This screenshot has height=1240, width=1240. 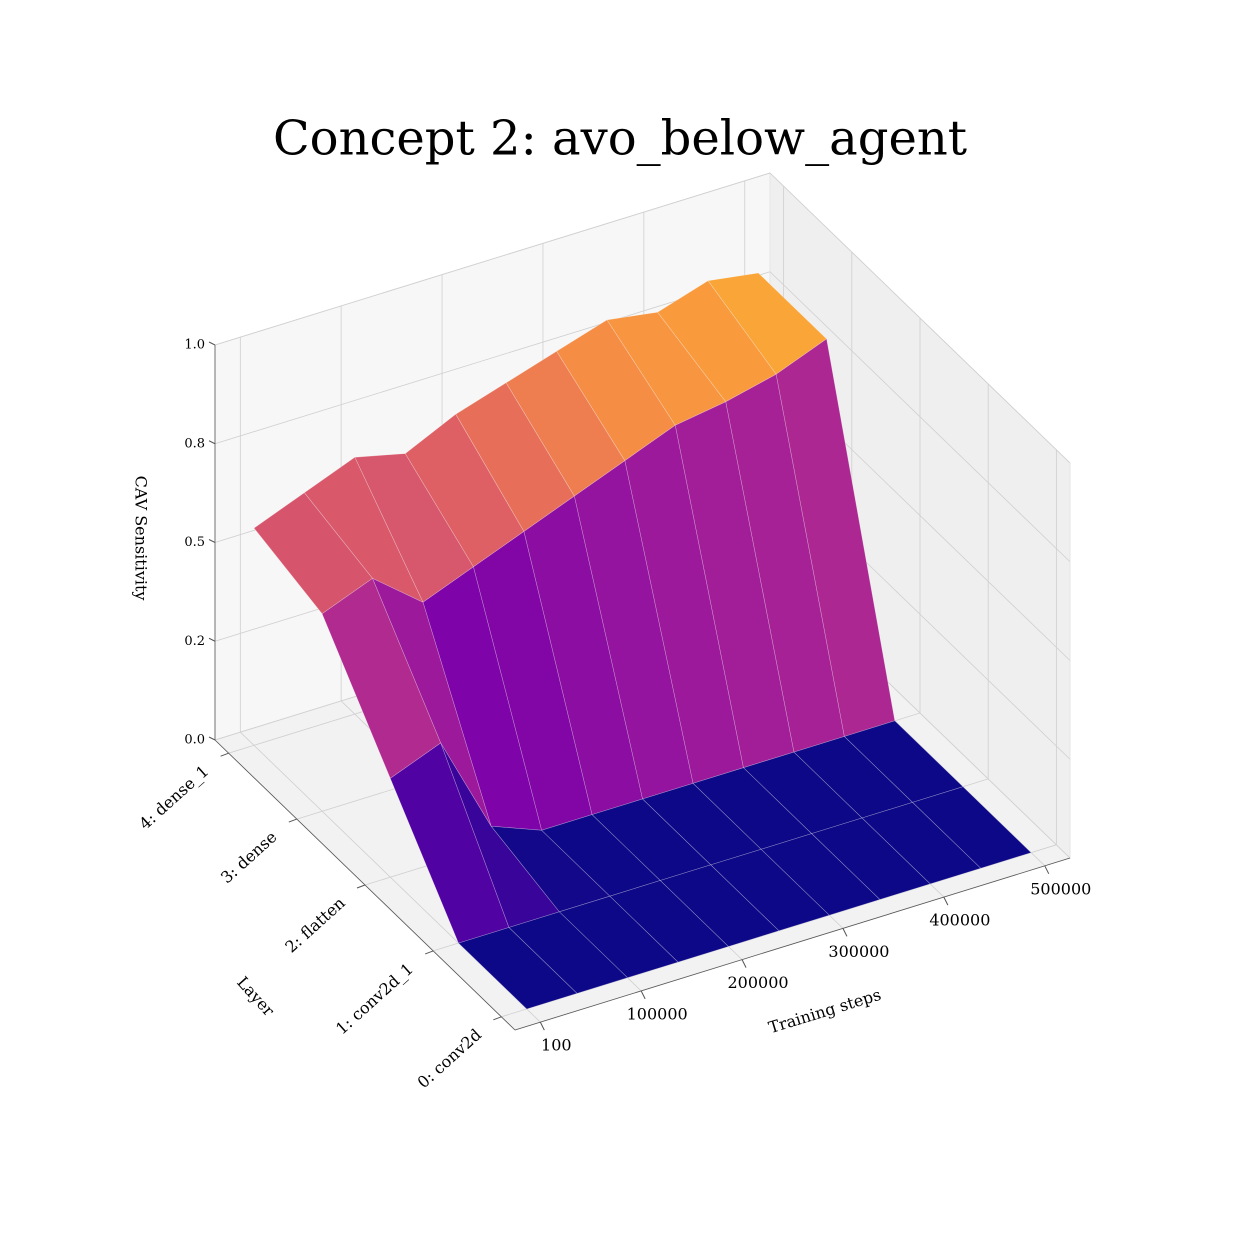 What do you see at coordinates (1060, 888) in the screenshot?
I see `x-tick-label: 500000` at bounding box center [1060, 888].